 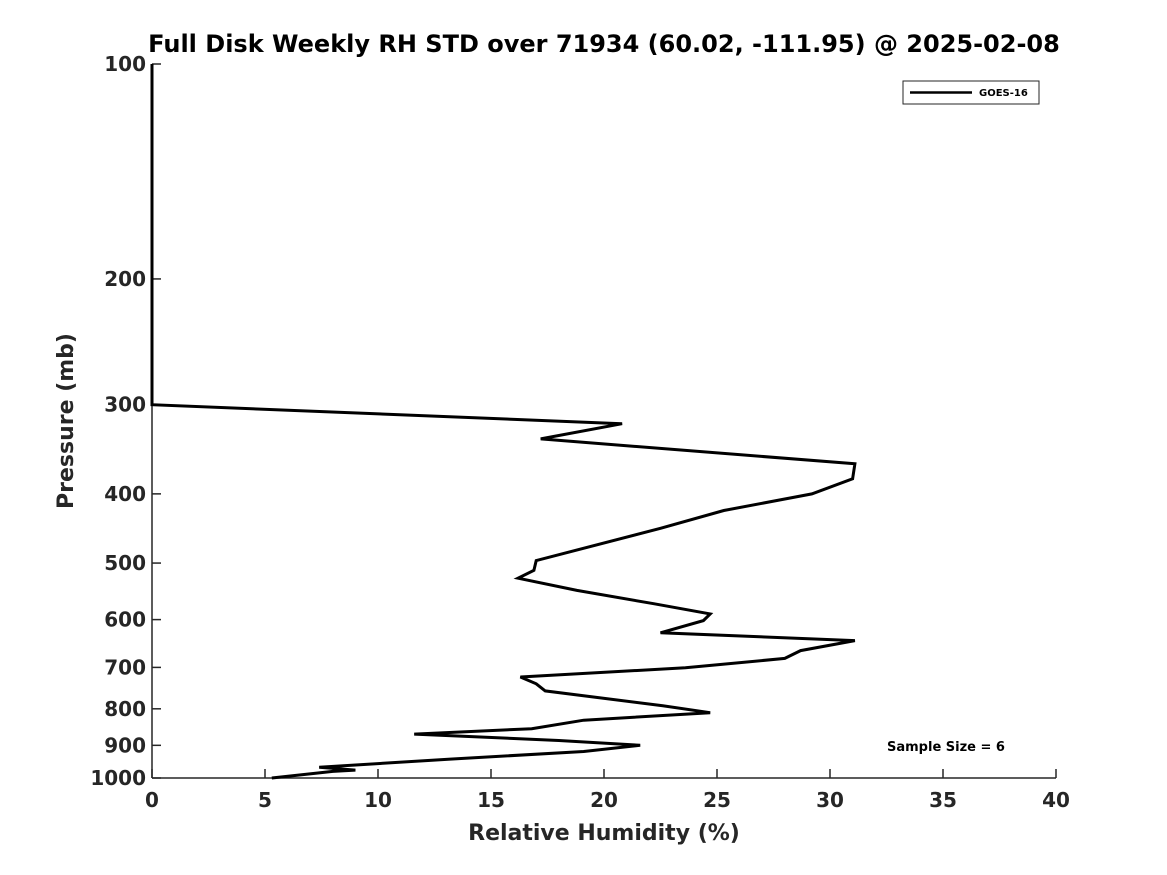 I want to click on y-tick-label: 100, so click(x=125, y=64).